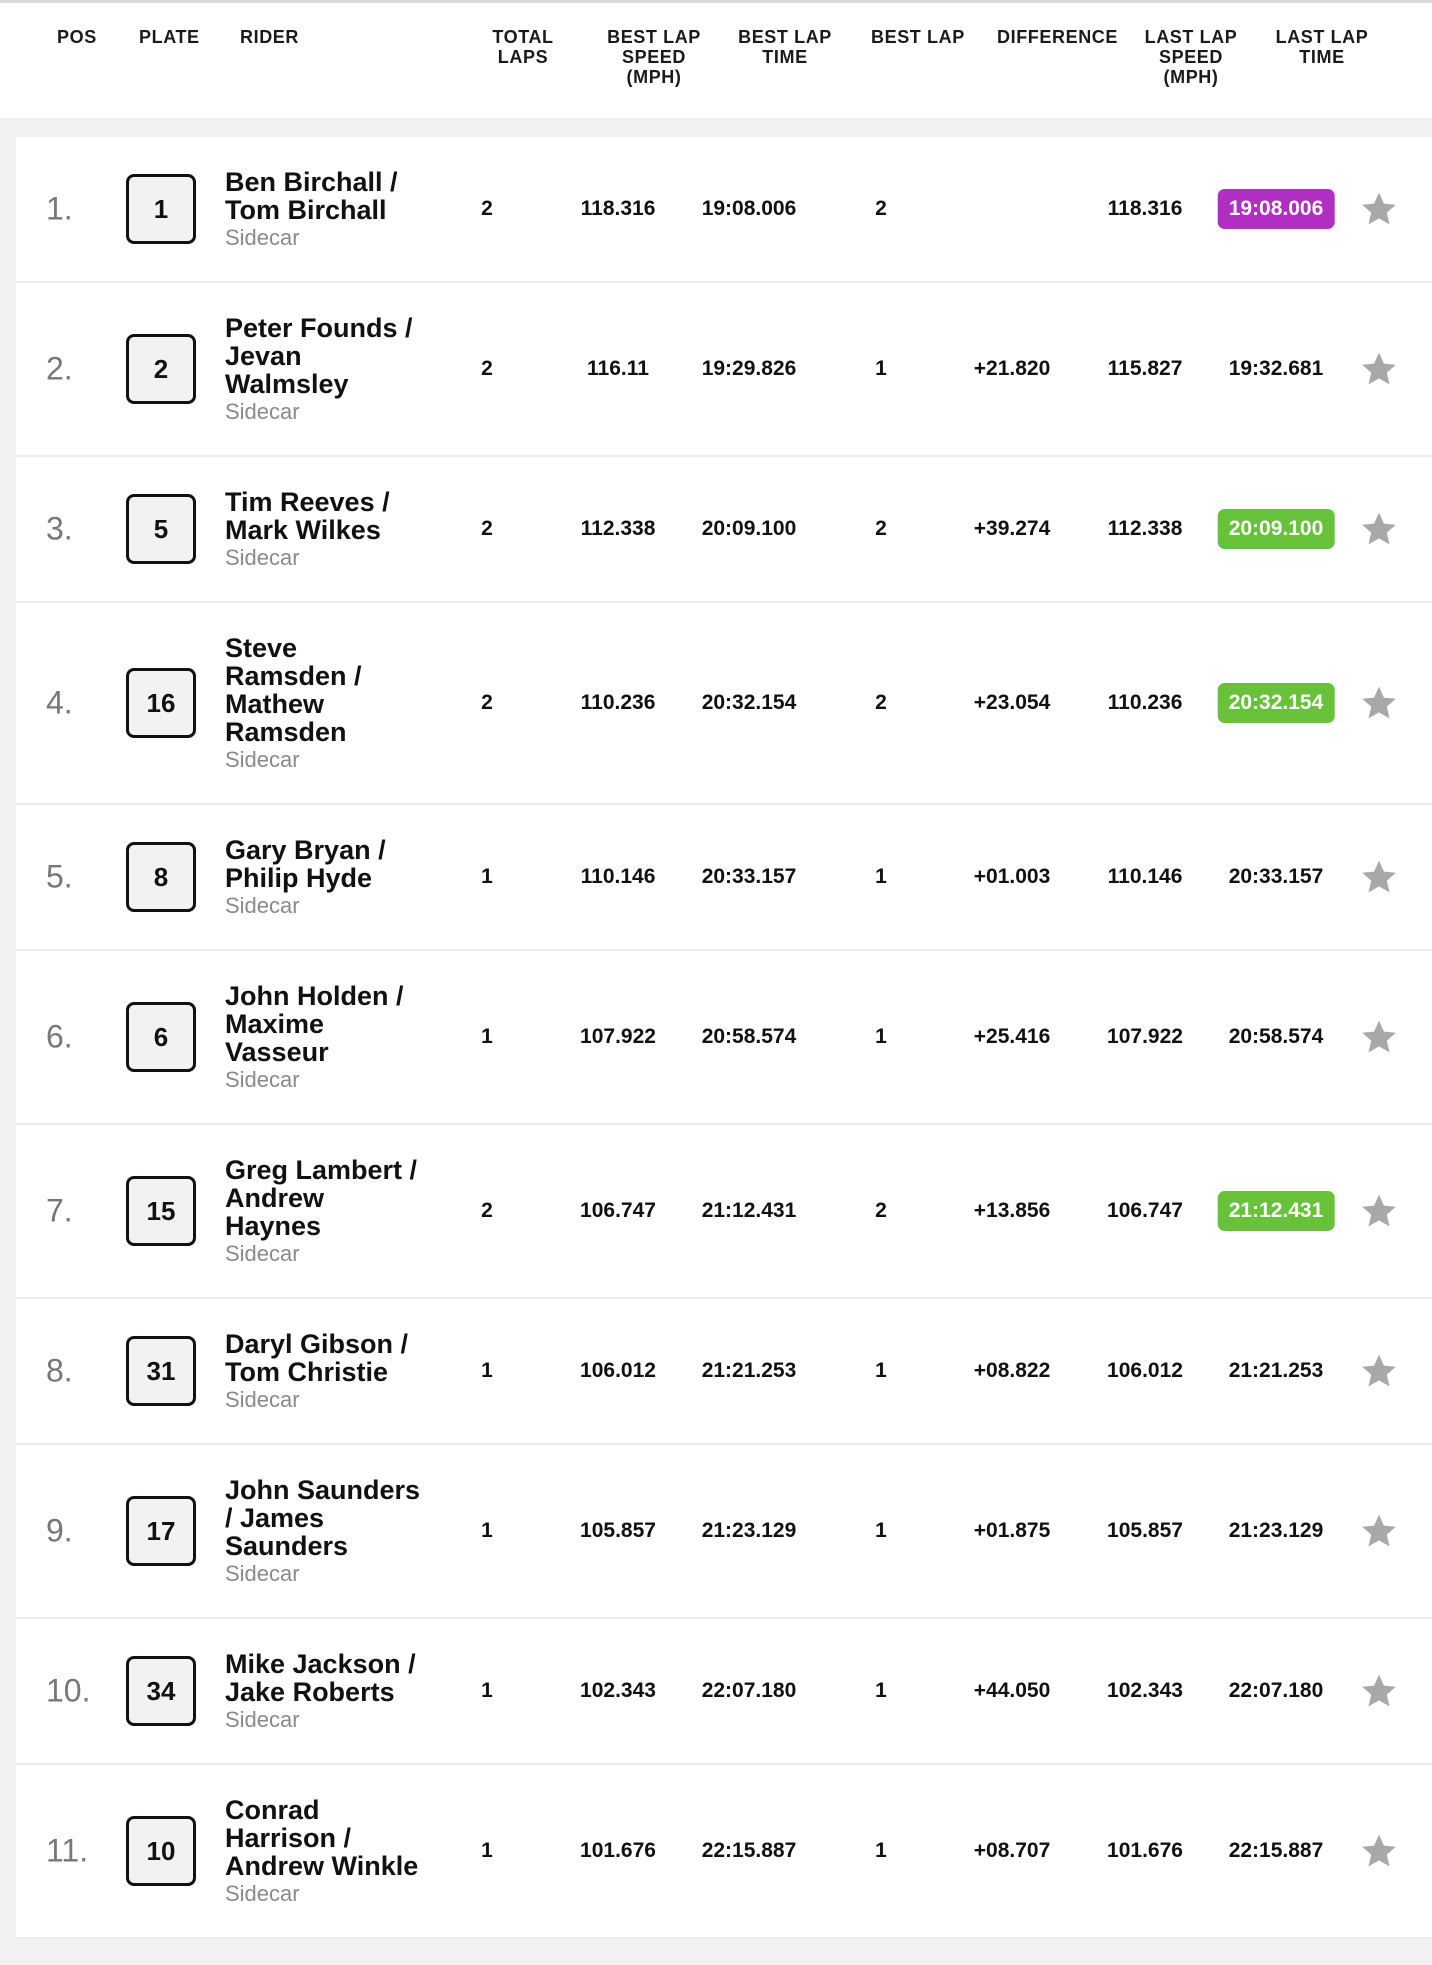 This screenshot has width=1432, height=1965. I want to click on rider-cell: Greg Lambert / Andrew Haynes Sidecar, so click(332, 1211).